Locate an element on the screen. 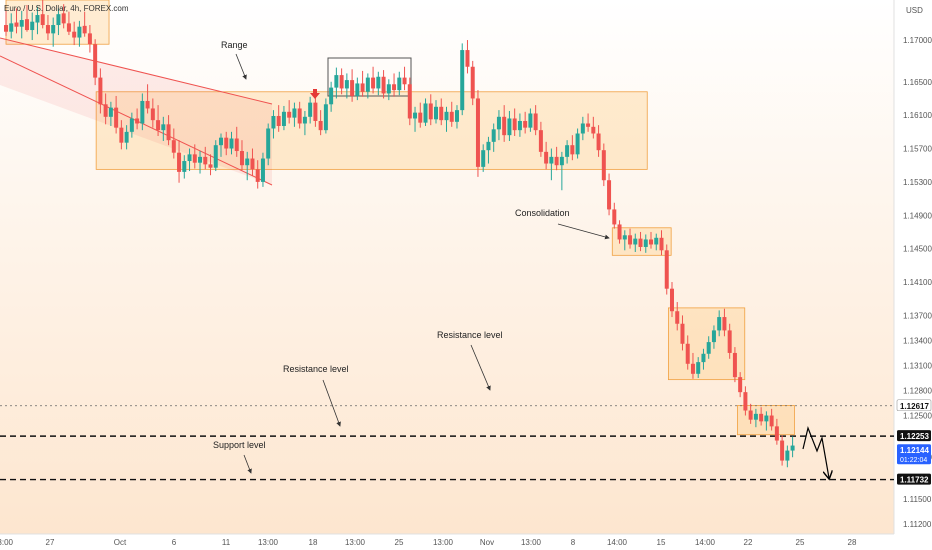  time-axis-background is located at coordinates (466, 542).